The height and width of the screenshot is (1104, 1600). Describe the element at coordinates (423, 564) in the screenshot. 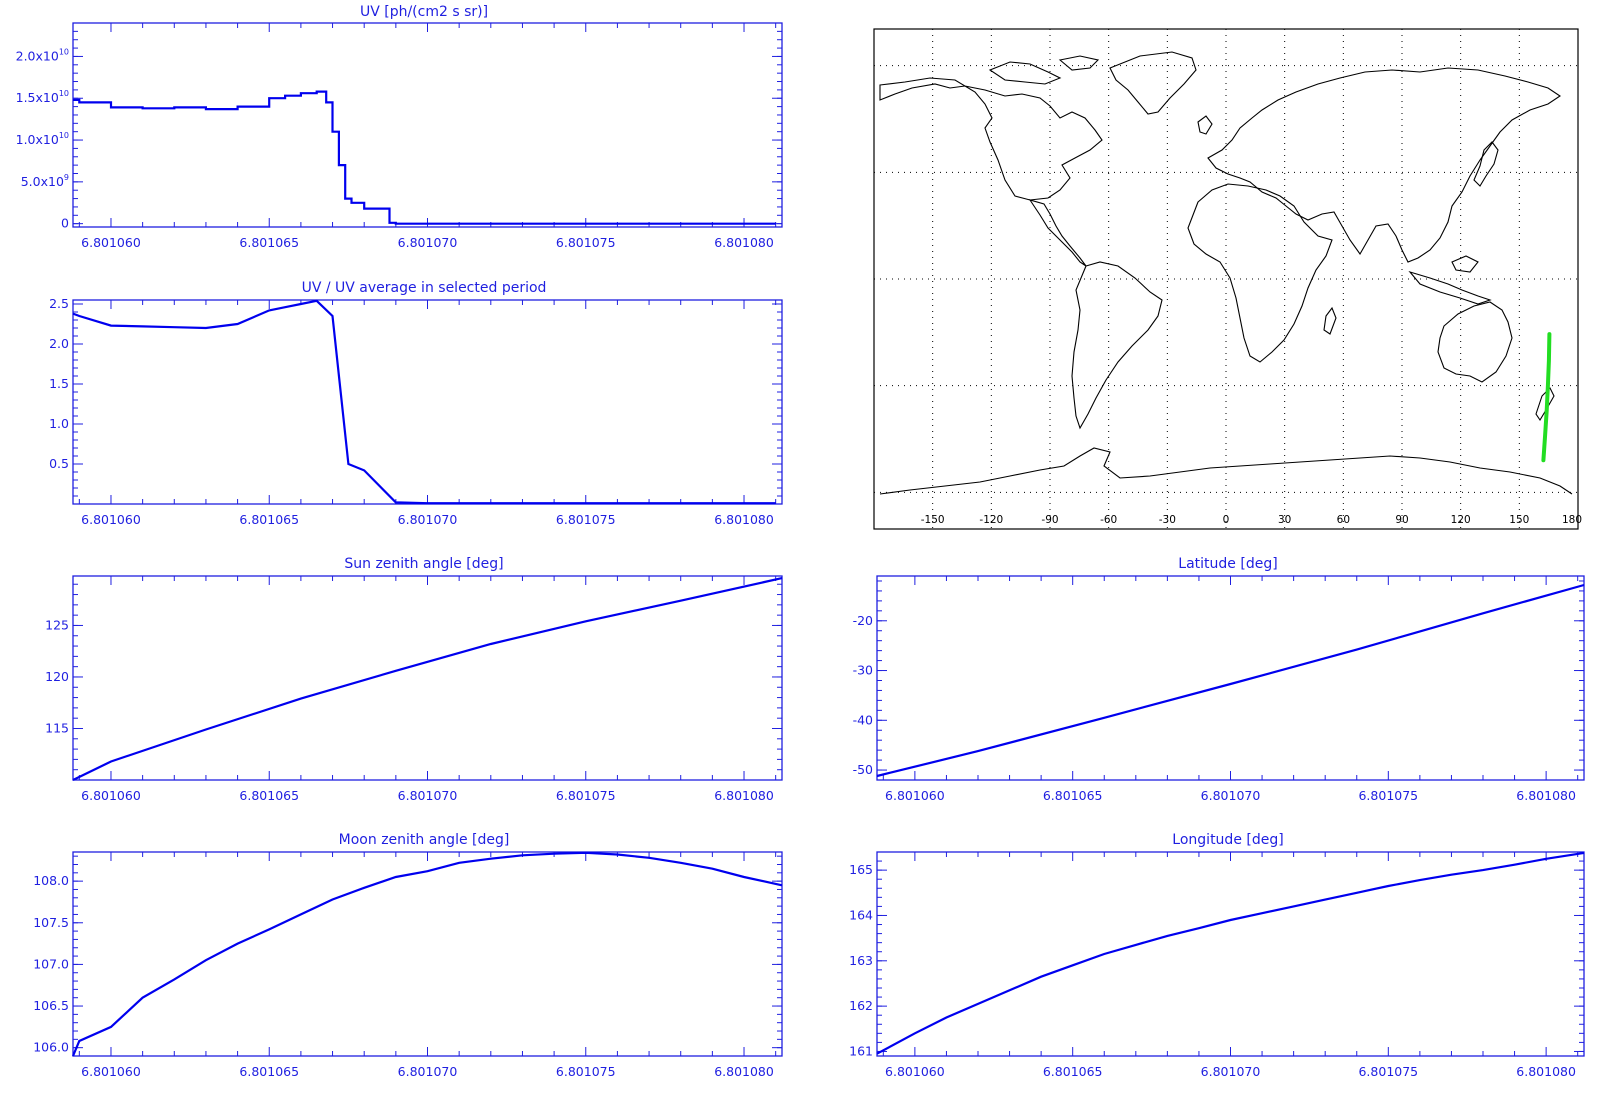

I see `sun-zenith-panel-title: Sun zenith angle [deg]` at that location.